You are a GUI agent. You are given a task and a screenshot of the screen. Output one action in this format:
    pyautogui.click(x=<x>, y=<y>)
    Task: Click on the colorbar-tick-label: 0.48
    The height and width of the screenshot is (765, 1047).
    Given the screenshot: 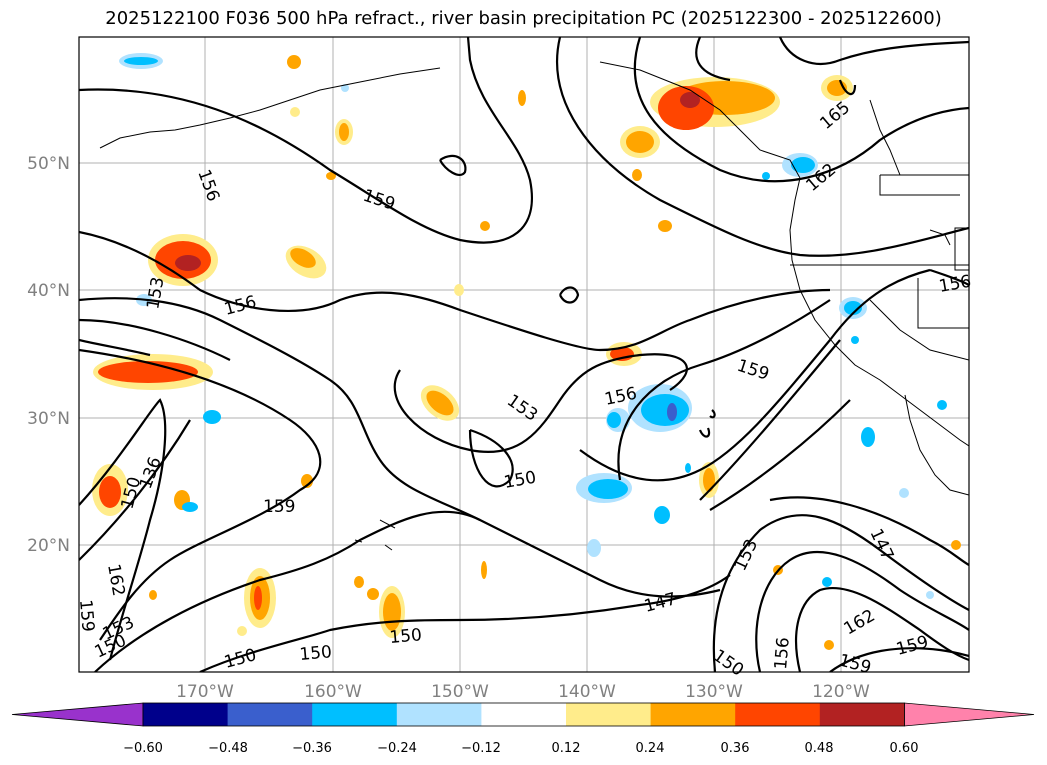 What is the action you would take?
    pyautogui.click(x=819, y=748)
    